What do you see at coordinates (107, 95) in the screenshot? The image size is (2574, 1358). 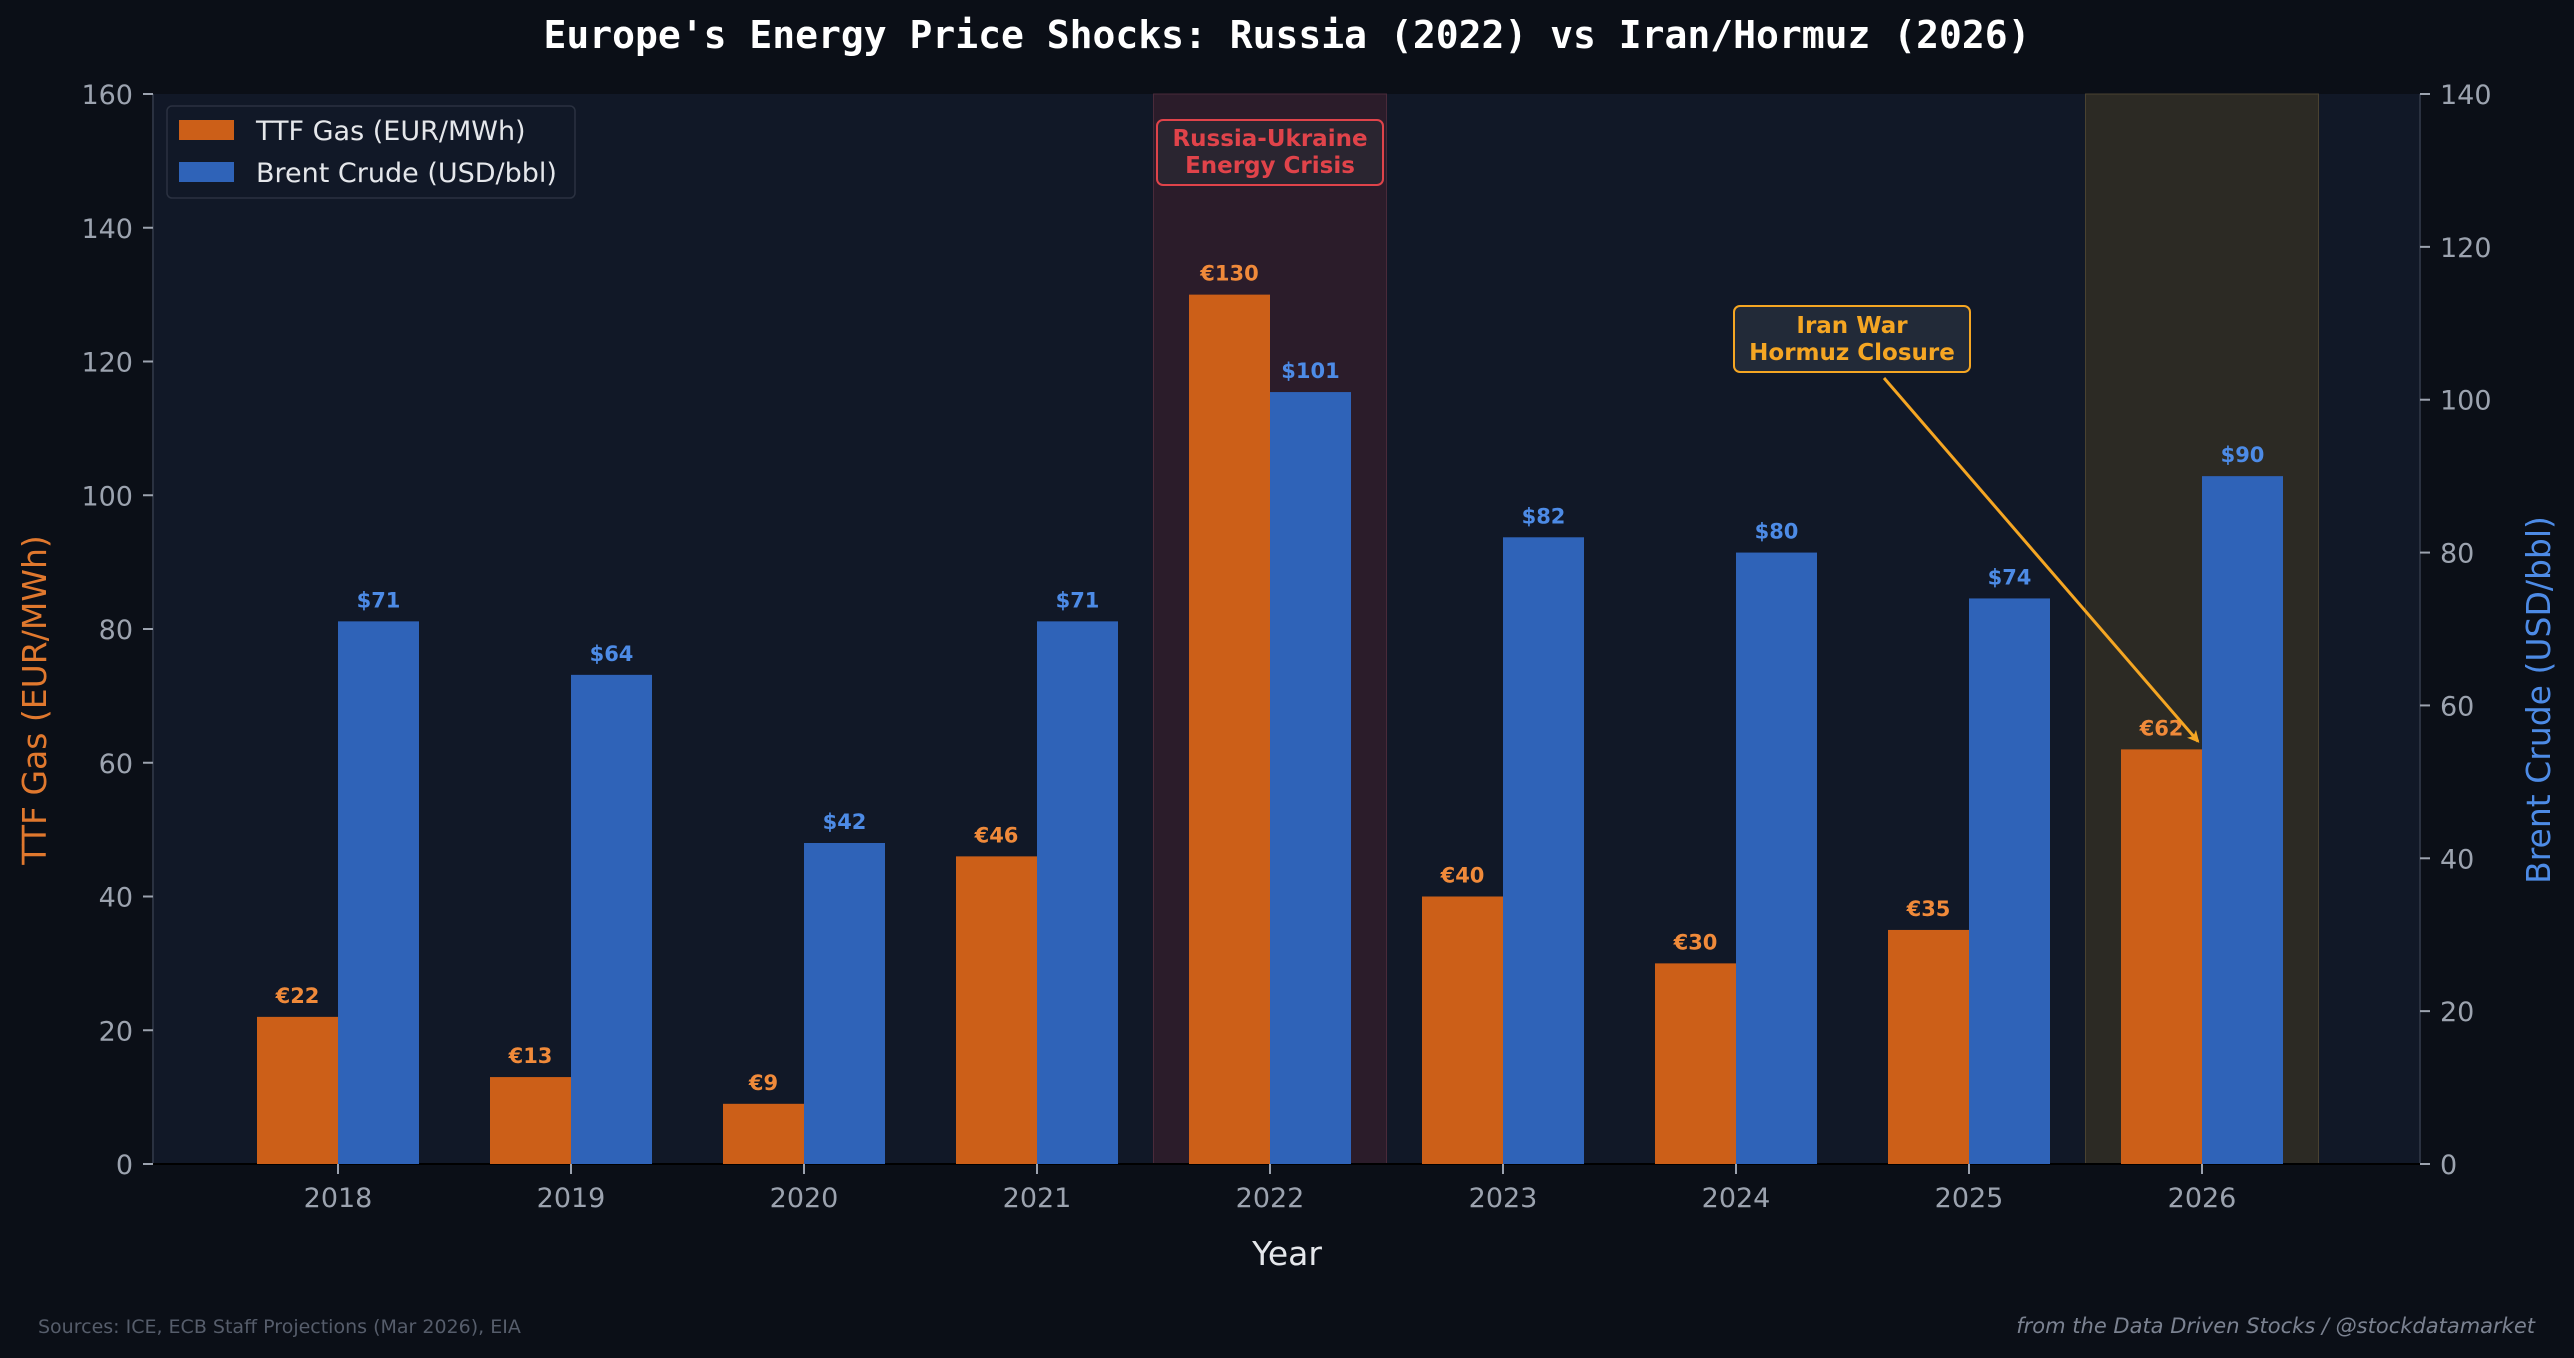 I see `y-tick-left-label: 160` at bounding box center [107, 95].